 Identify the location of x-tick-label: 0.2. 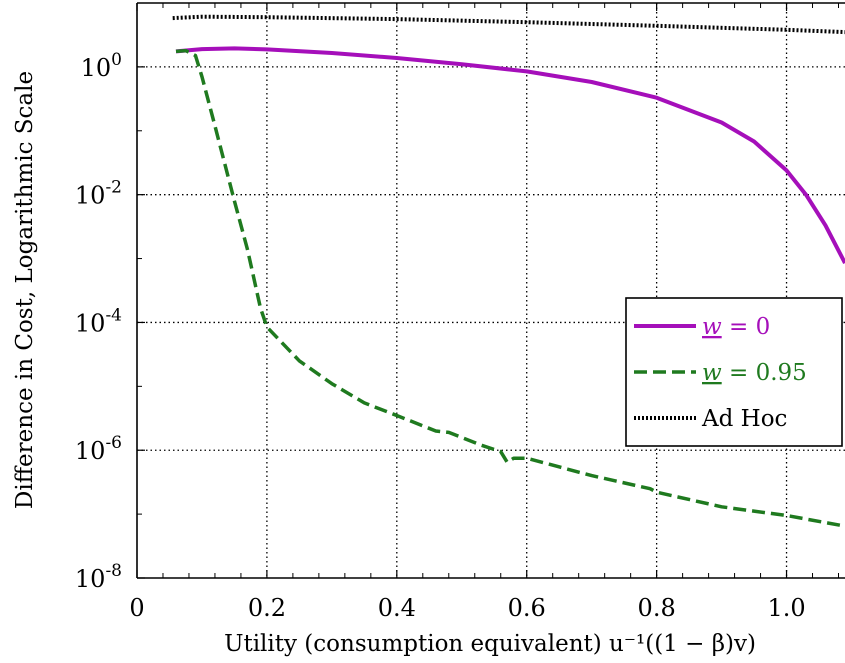
(267, 608).